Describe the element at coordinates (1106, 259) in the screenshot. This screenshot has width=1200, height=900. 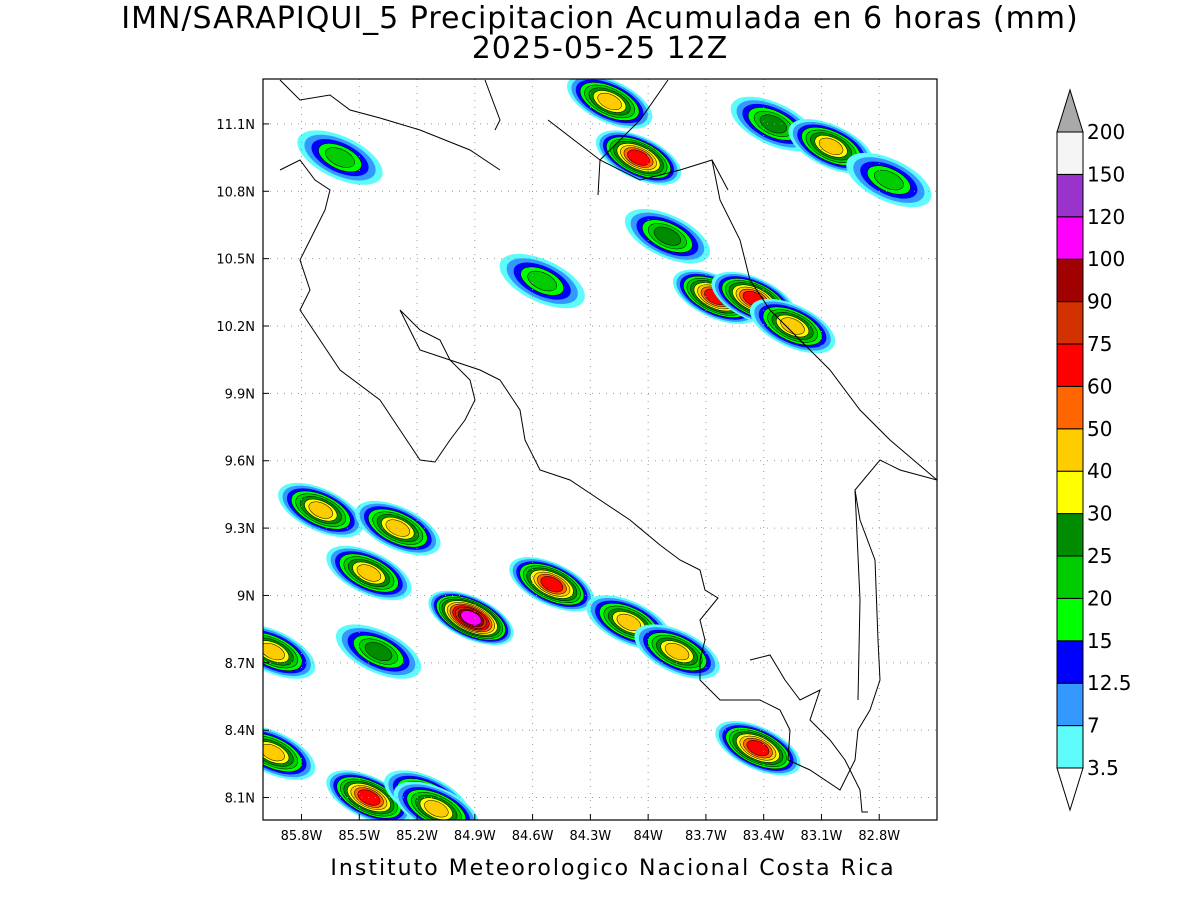
I see `colorbar-label: 100` at that location.